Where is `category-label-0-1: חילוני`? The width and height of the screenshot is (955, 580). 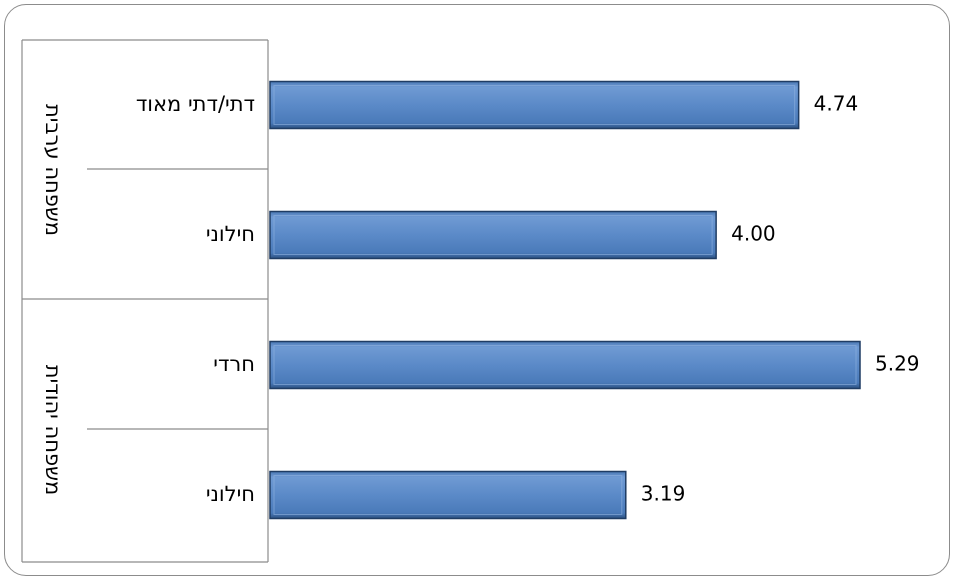
category-label-0-1: חילוני is located at coordinates (230, 234).